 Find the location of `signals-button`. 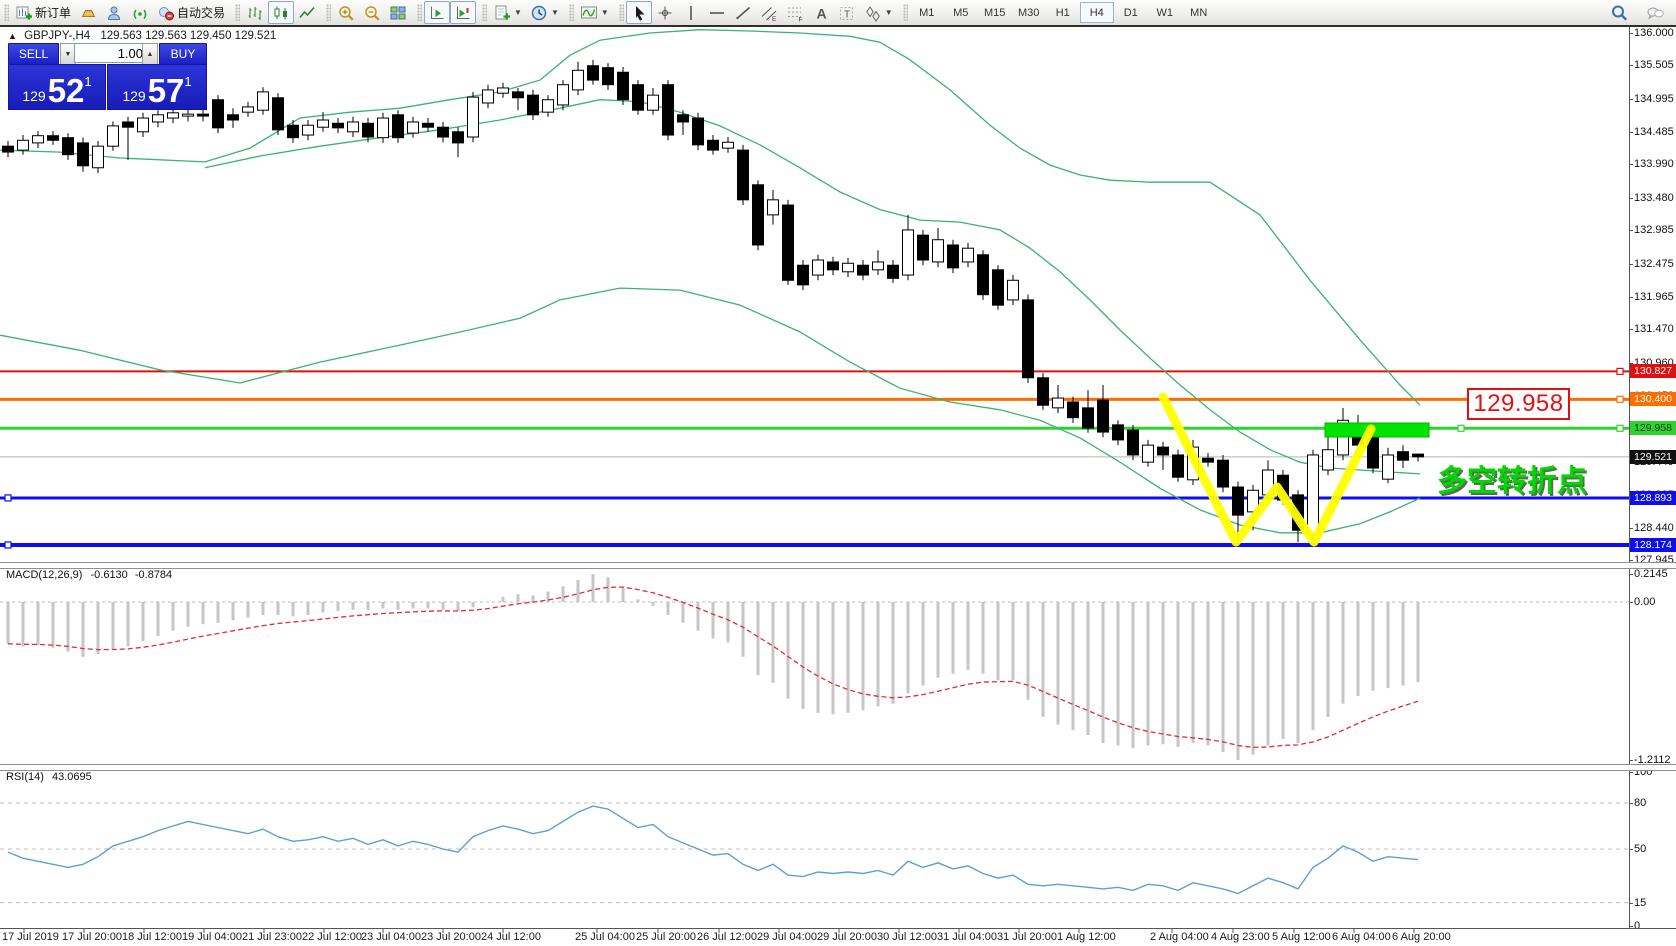

signals-button is located at coordinates (140, 12).